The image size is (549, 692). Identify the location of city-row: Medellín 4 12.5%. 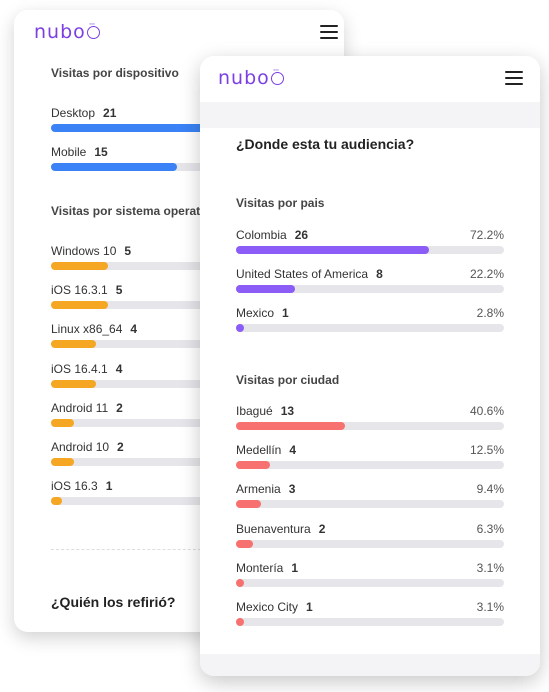
(370, 457).